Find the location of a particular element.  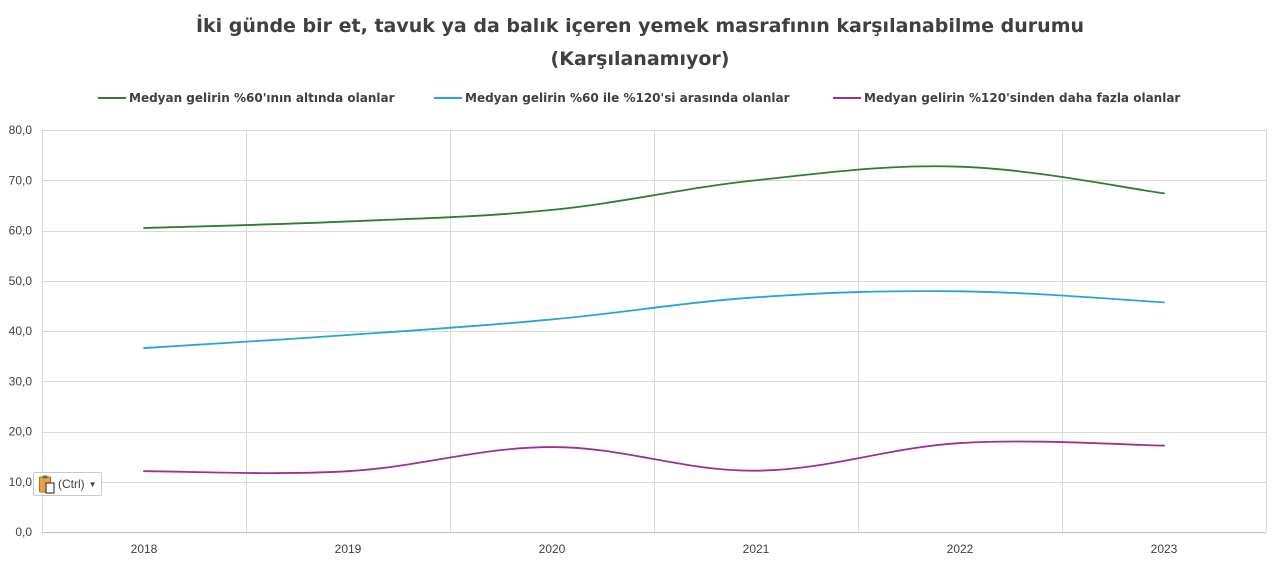

clipboard-icon is located at coordinates (47, 484).